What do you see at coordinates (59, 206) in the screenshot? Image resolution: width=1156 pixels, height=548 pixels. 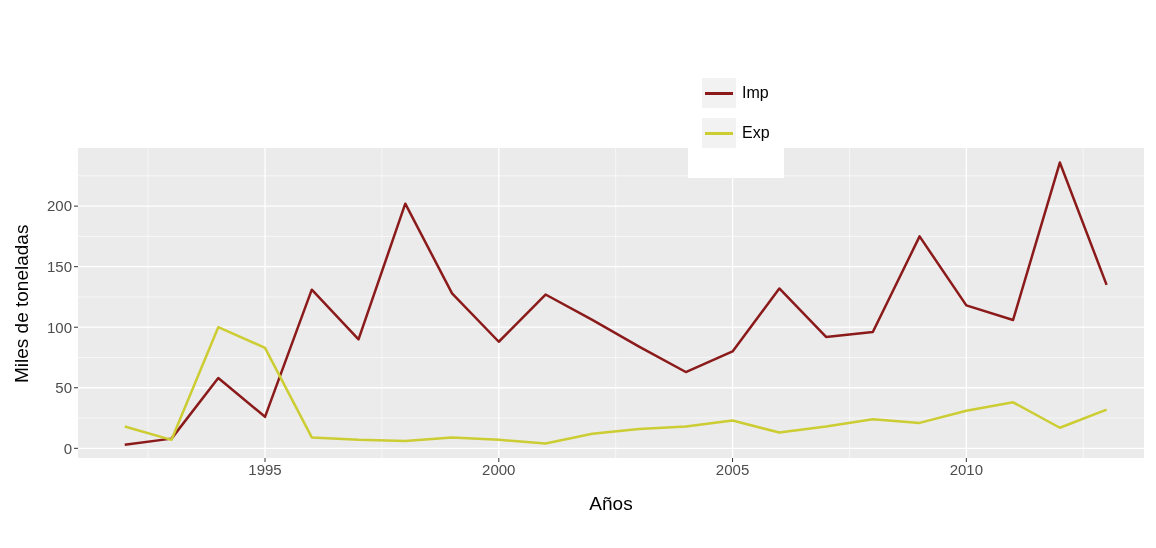 I see `y-tick-label: 200` at bounding box center [59, 206].